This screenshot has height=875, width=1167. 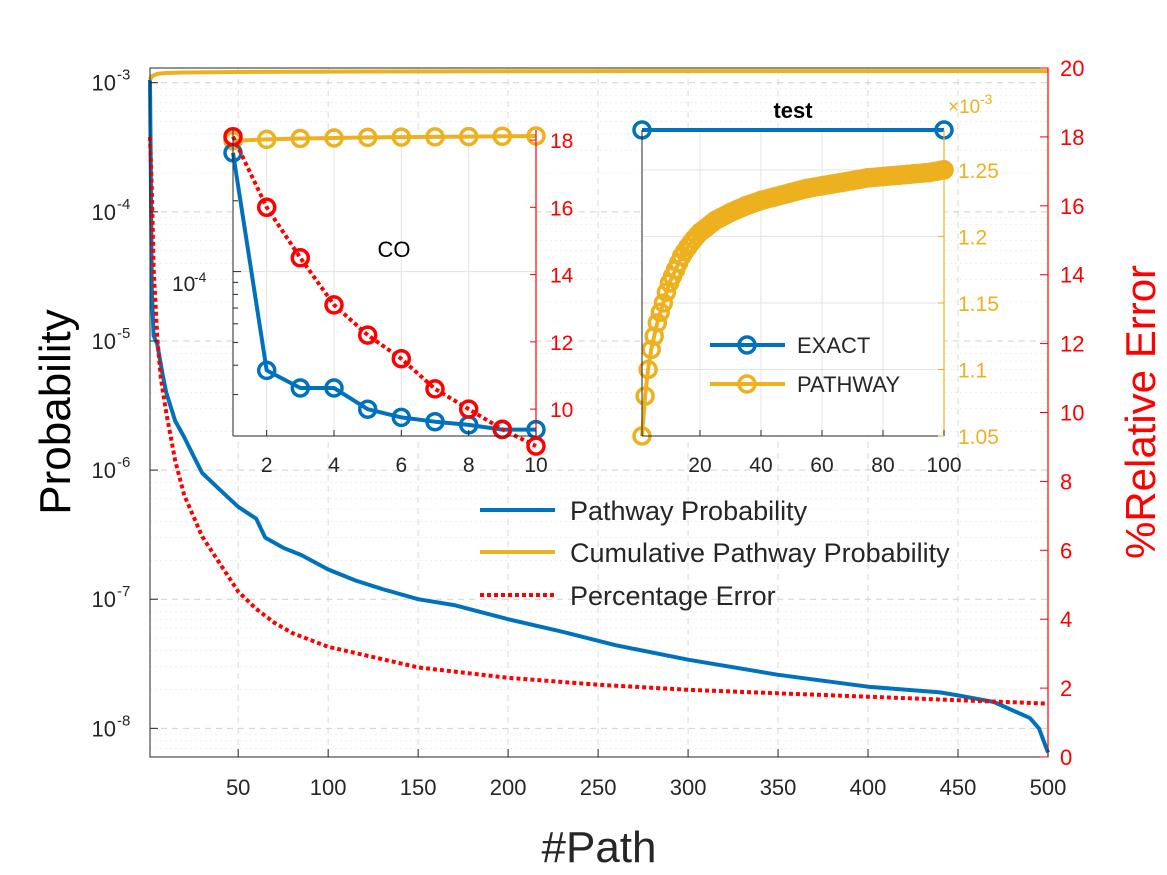 What do you see at coordinates (238, 787) in the screenshot?
I see `main-x-tick-label: 50` at bounding box center [238, 787].